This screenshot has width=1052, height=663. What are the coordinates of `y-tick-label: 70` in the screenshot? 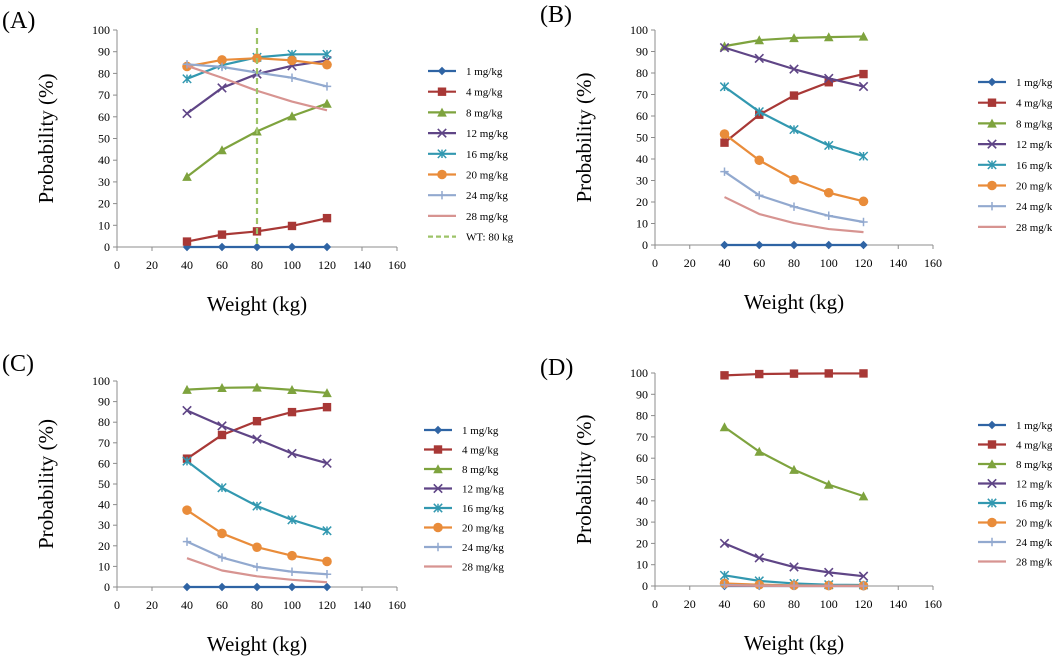 It's located at (642, 95).